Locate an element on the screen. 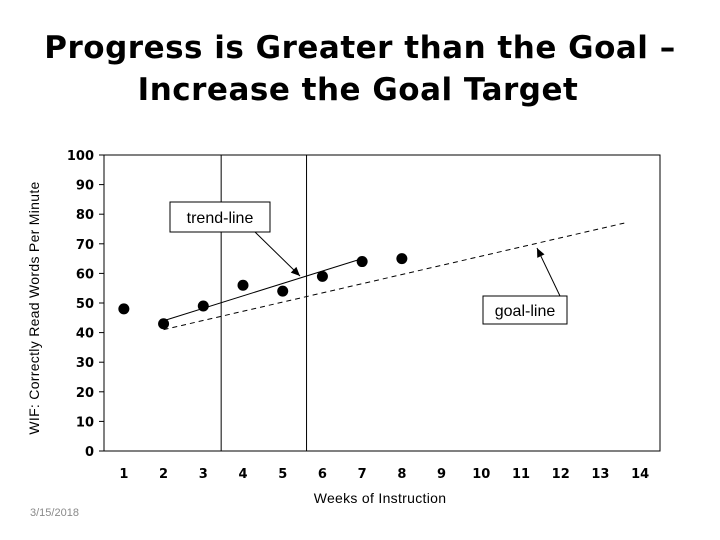  trend-callout-label: trend-line is located at coordinates (220, 218).